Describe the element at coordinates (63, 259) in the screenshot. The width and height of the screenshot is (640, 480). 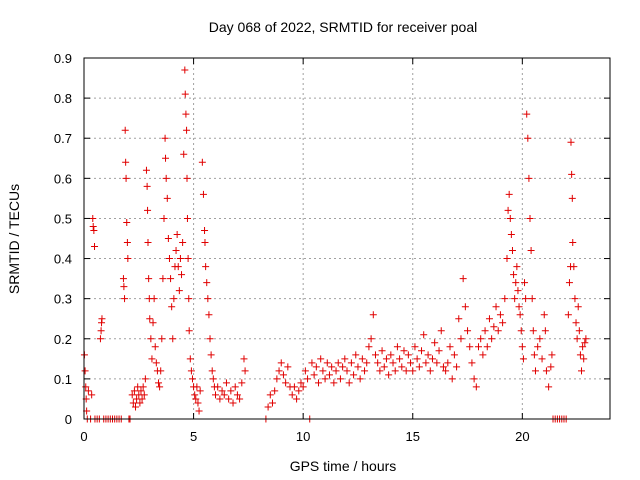
I see `y-tick-label: 0.4` at that location.